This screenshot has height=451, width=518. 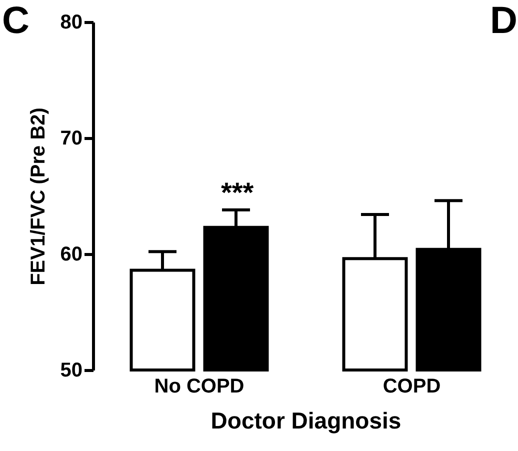 I want to click on y-tick-label: 80, so click(x=71, y=23).